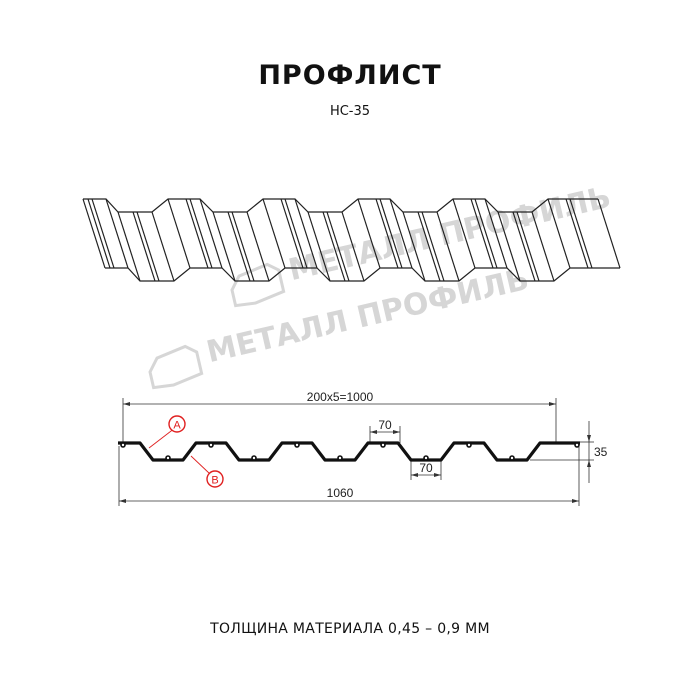 The width and height of the screenshot is (700, 700). I want to click on material-thickness: ТОЛЩИНА МАТЕРИАЛА 0,45 – 0,9 ММ, so click(350, 629).